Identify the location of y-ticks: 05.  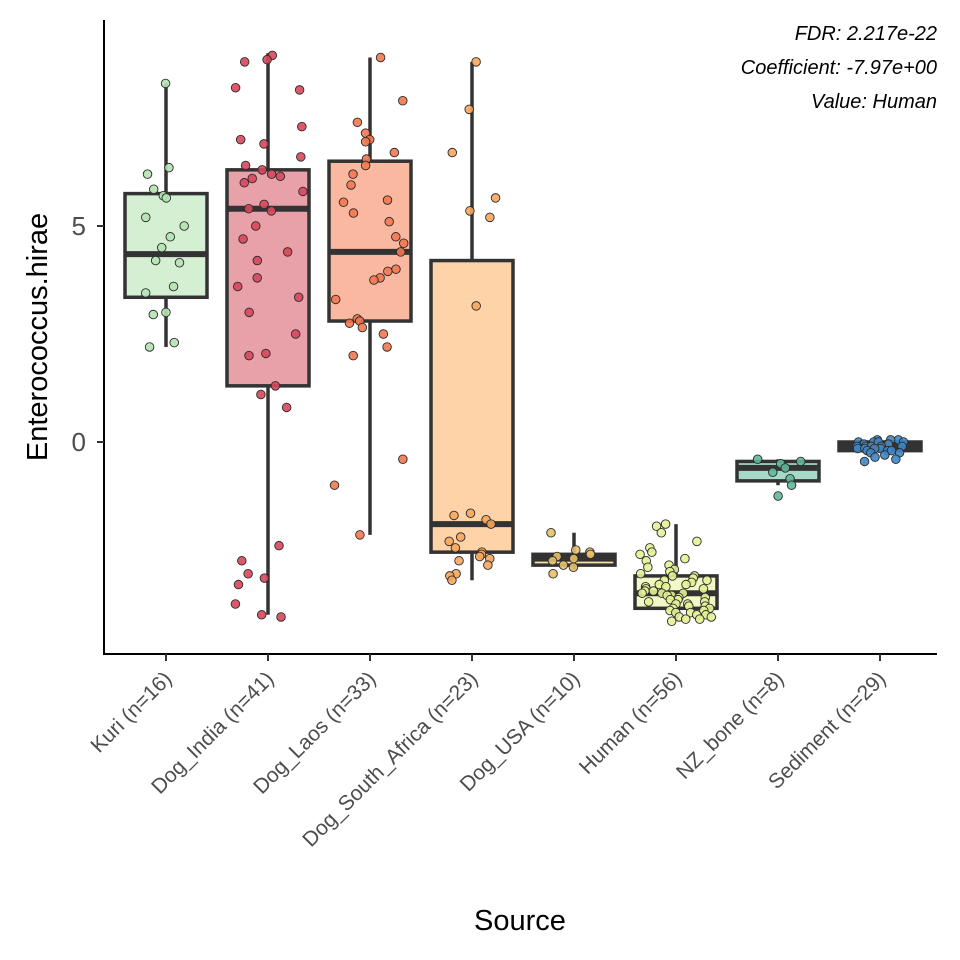
(88, 334).